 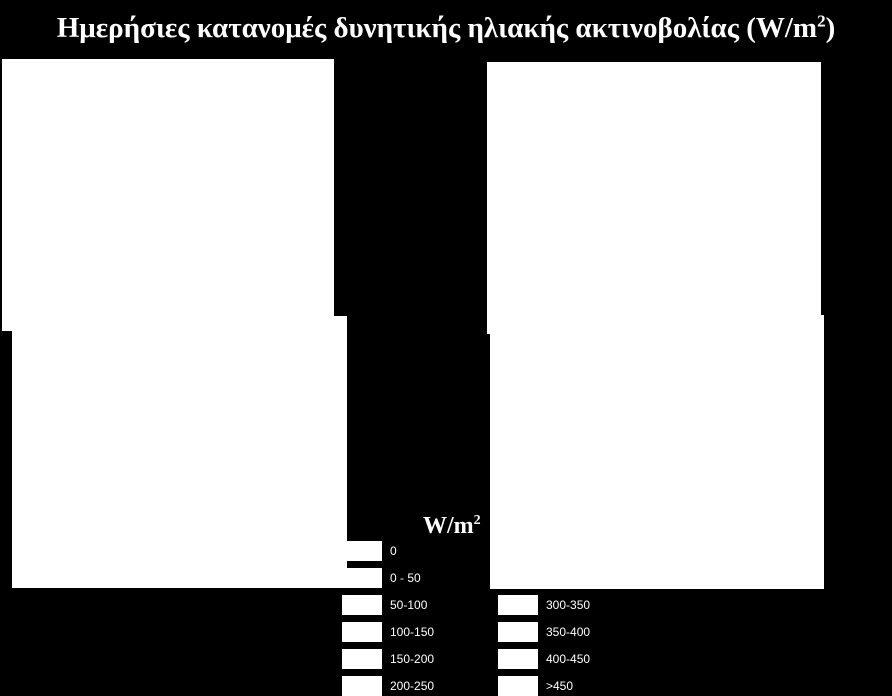 I want to click on legend-label: 400-450, so click(x=568, y=659).